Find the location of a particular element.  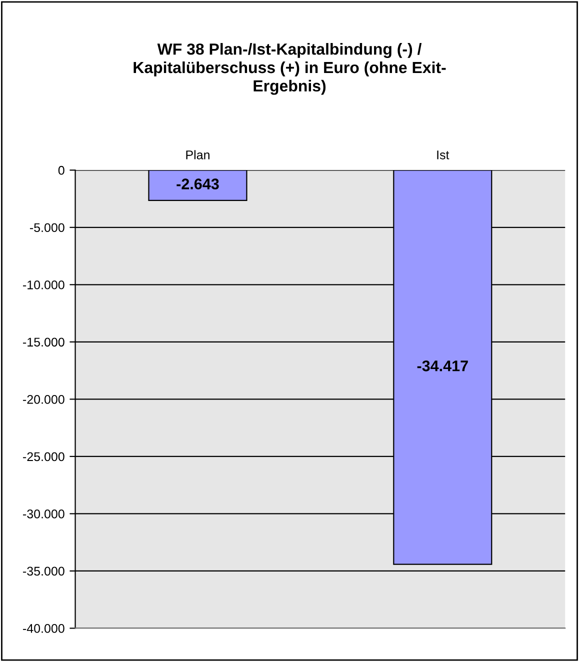

x-tick-label: Plan is located at coordinates (198, 155).